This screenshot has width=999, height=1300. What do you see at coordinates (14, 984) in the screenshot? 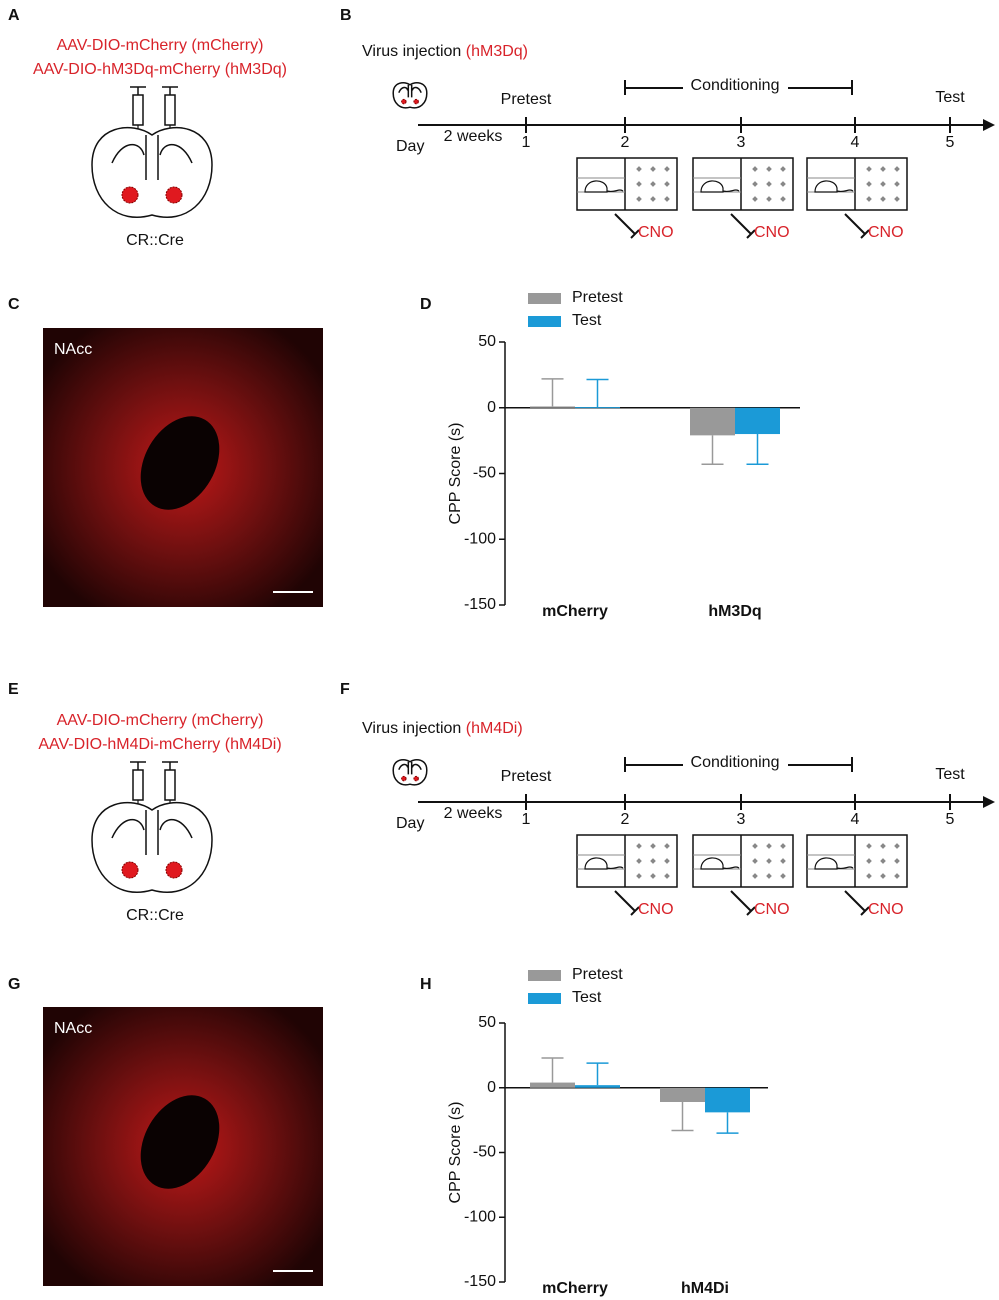
I see `panel-letter: G` at bounding box center [14, 984].